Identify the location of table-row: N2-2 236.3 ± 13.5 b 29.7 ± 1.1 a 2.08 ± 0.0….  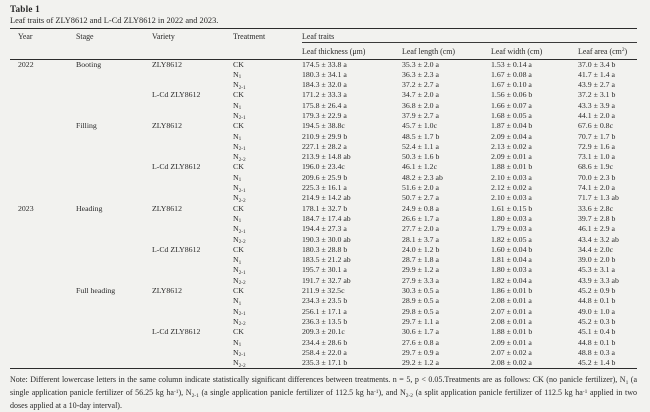
(323, 322).